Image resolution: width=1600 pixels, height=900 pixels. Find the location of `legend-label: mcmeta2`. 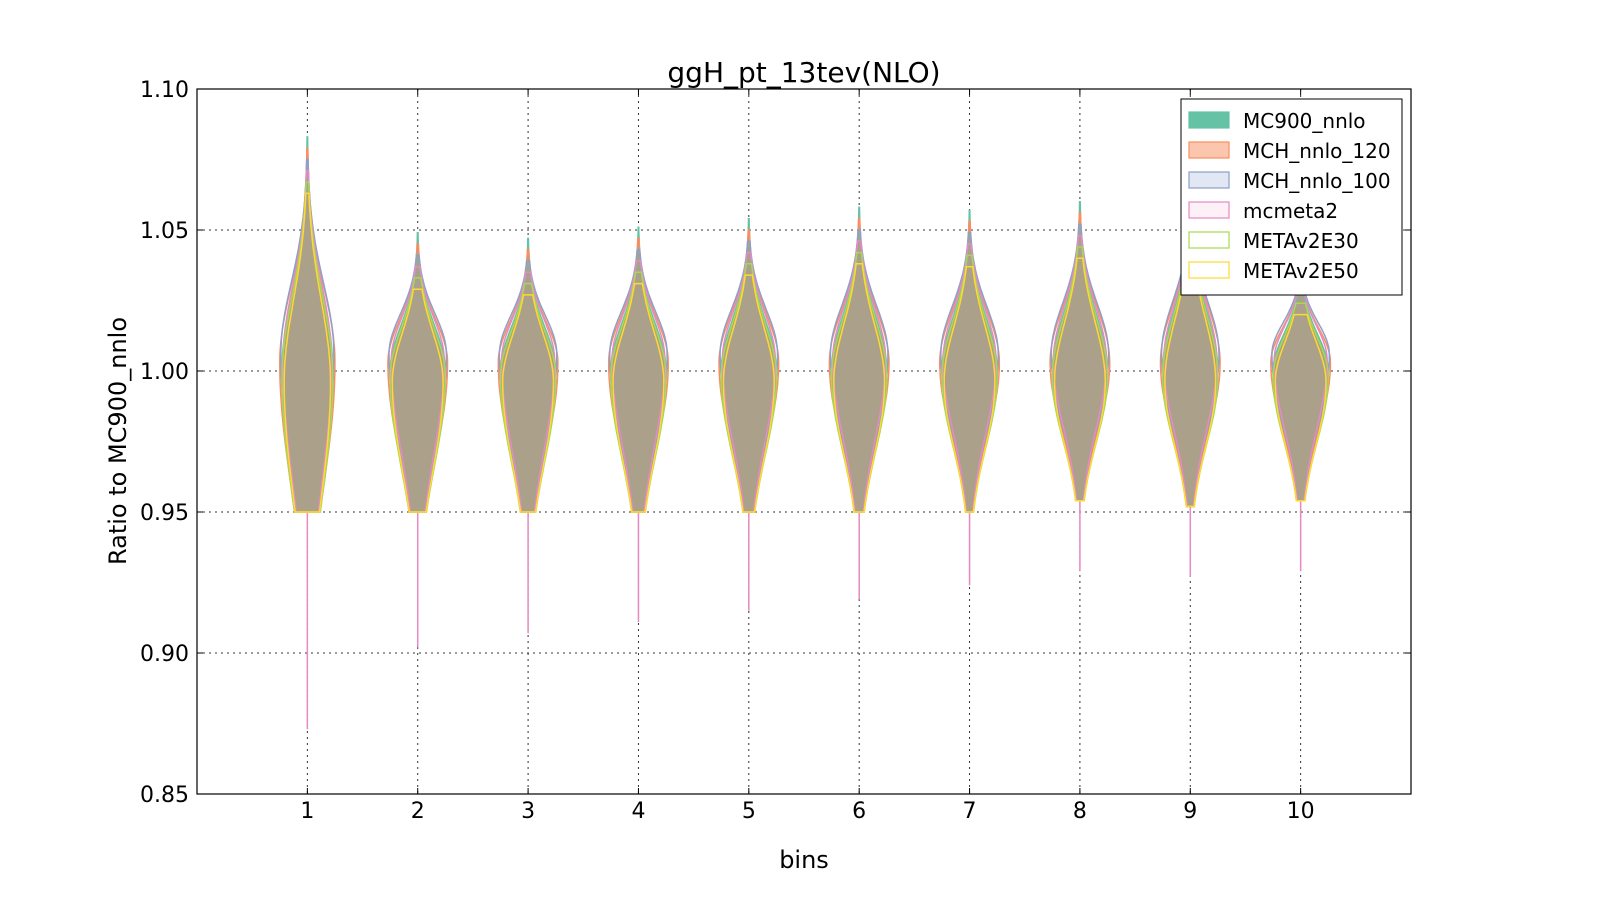

legend-label: mcmeta2 is located at coordinates (1290, 211).